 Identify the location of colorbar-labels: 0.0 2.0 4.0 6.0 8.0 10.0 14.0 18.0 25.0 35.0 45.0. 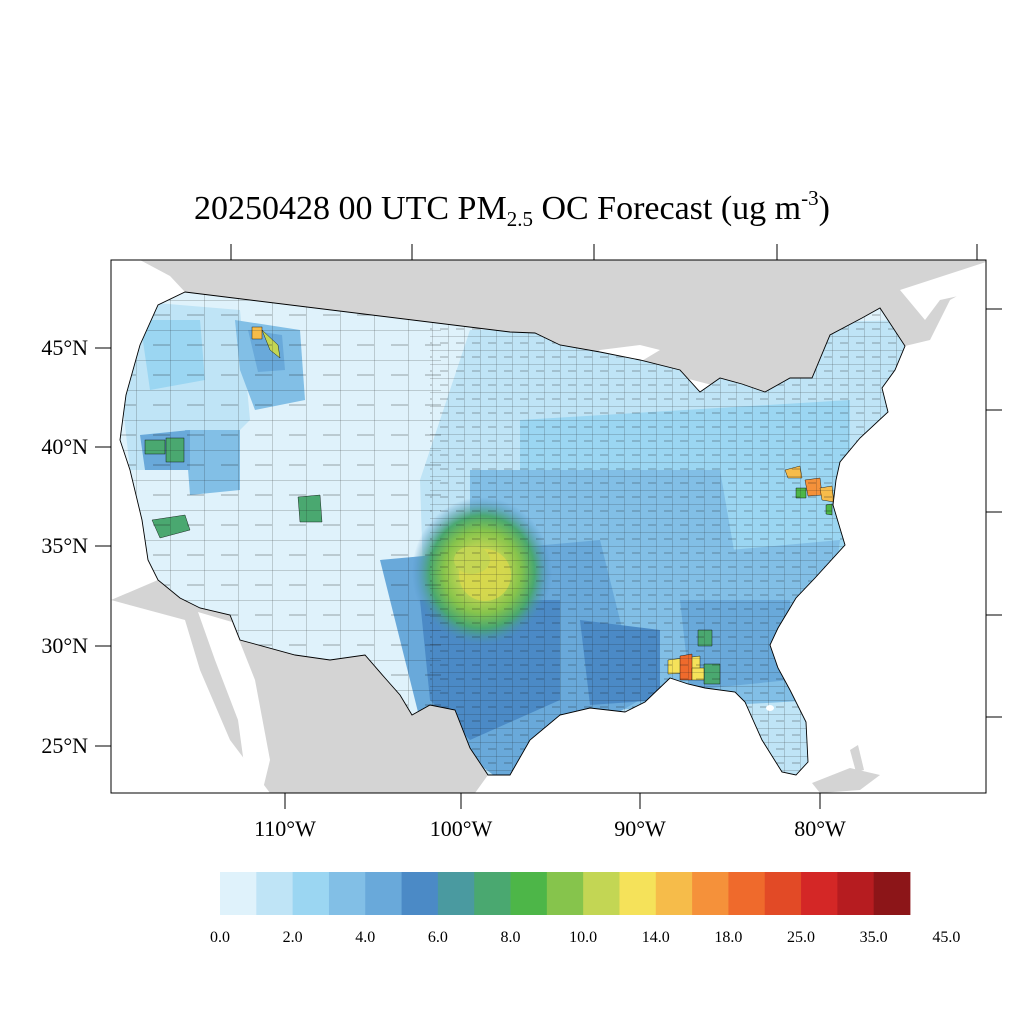
(585, 937).